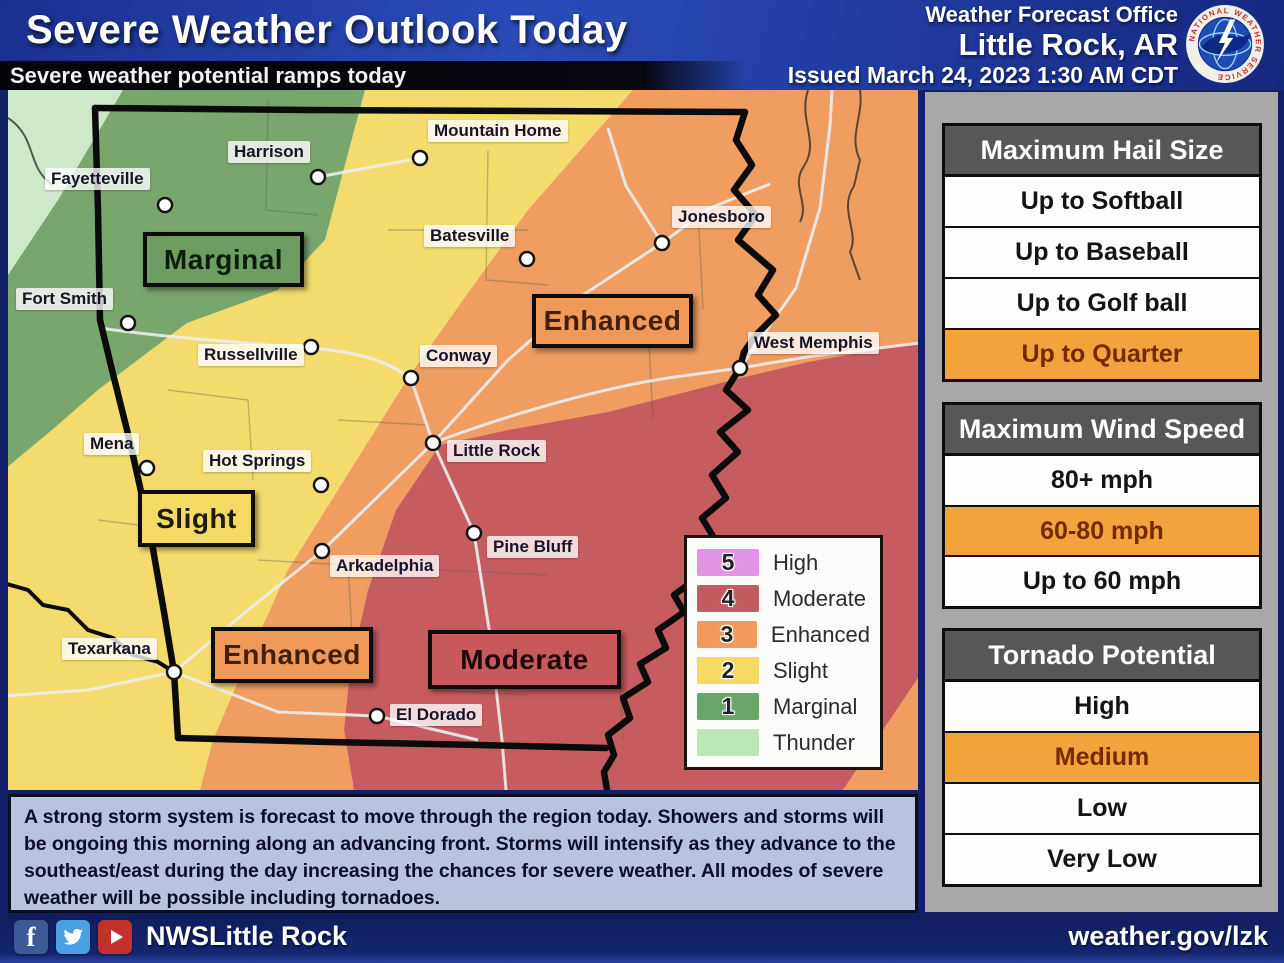  I want to click on city-label-fort-smith: Fort Smith, so click(64, 299).